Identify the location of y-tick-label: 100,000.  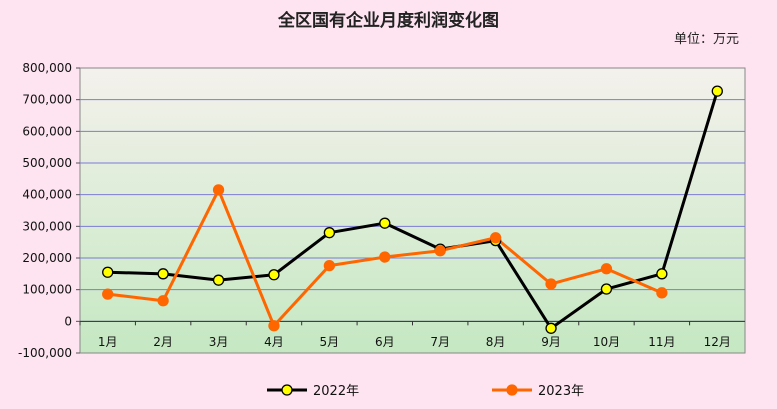
(47, 290).